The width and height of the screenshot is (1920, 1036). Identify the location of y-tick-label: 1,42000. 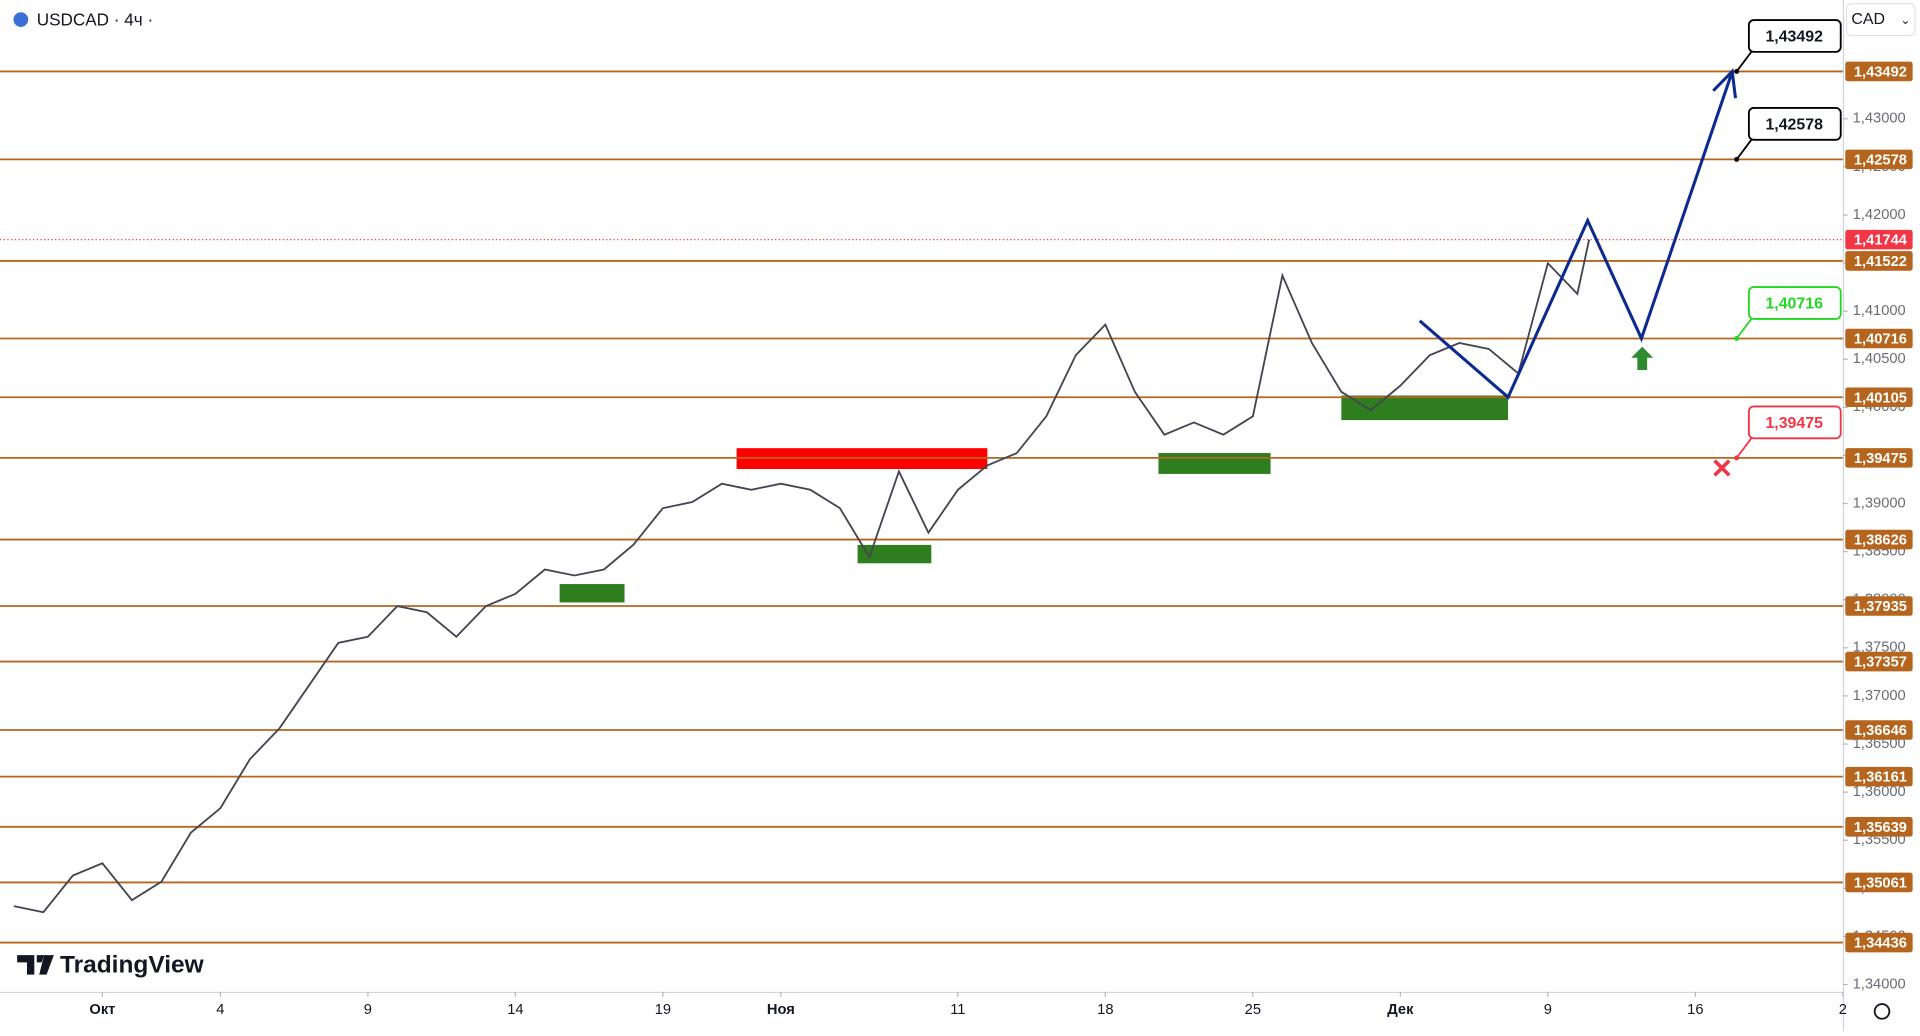
(1879, 215).